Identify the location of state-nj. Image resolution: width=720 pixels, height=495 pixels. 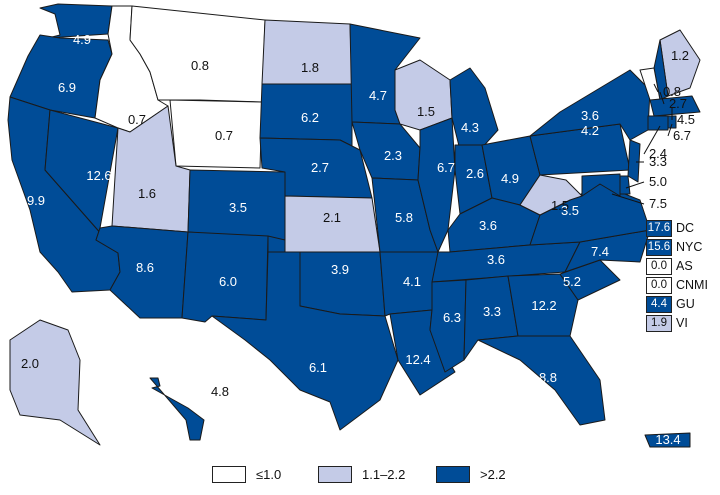
(634, 161).